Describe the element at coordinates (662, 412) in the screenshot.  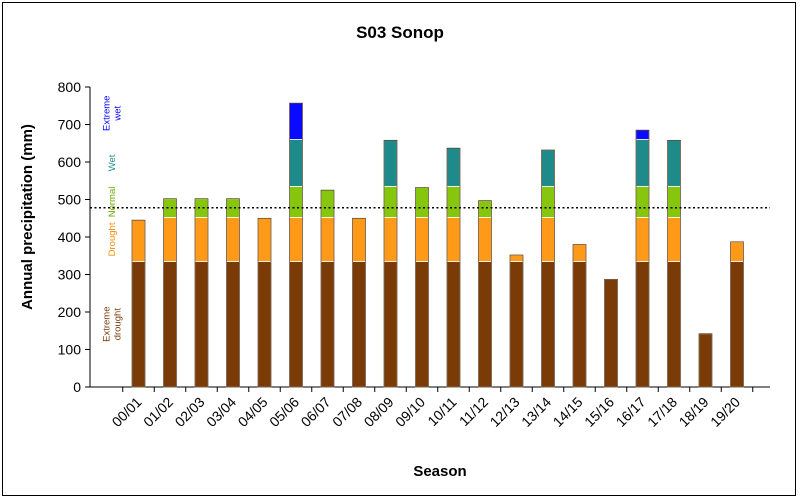
I see `x-tick-label: 17/18` at that location.